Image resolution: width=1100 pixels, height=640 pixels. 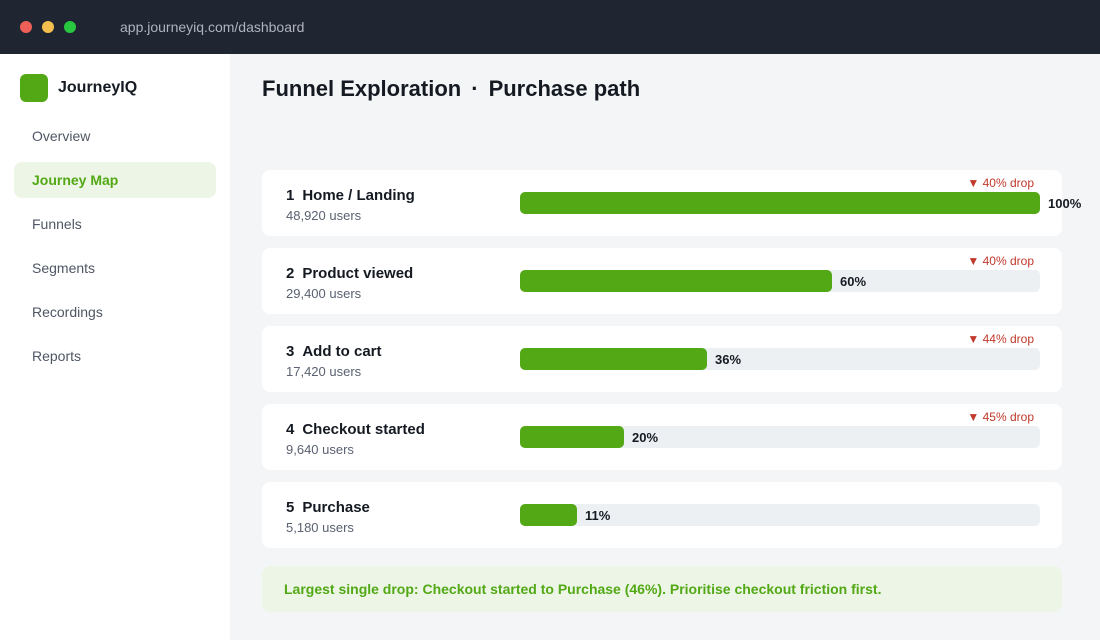 I want to click on step-name: Checkout started, so click(x=363, y=429).